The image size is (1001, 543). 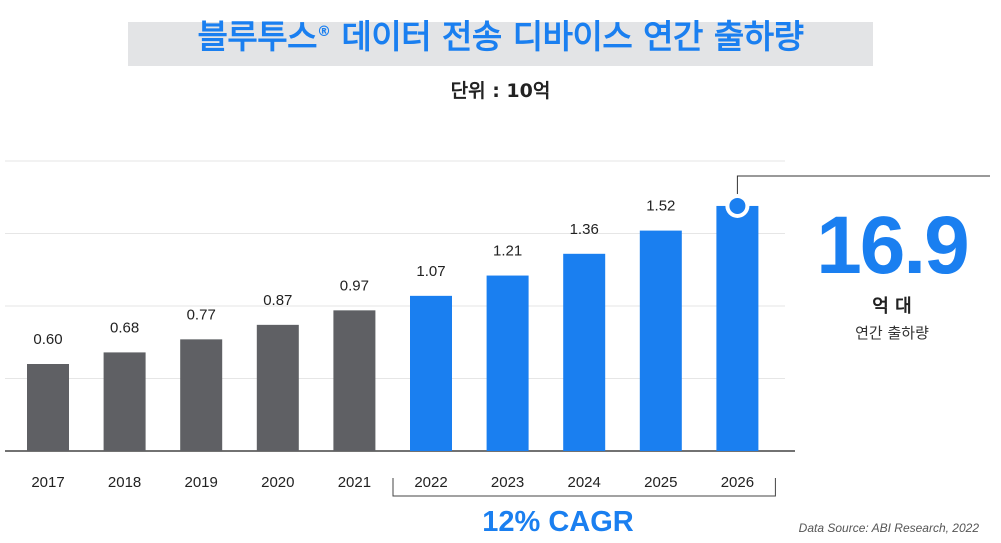 What do you see at coordinates (567, 36) in the screenshot?
I see `title-text-after-mark: 데이터 전송 디바이스 연간 출하량` at bounding box center [567, 36].